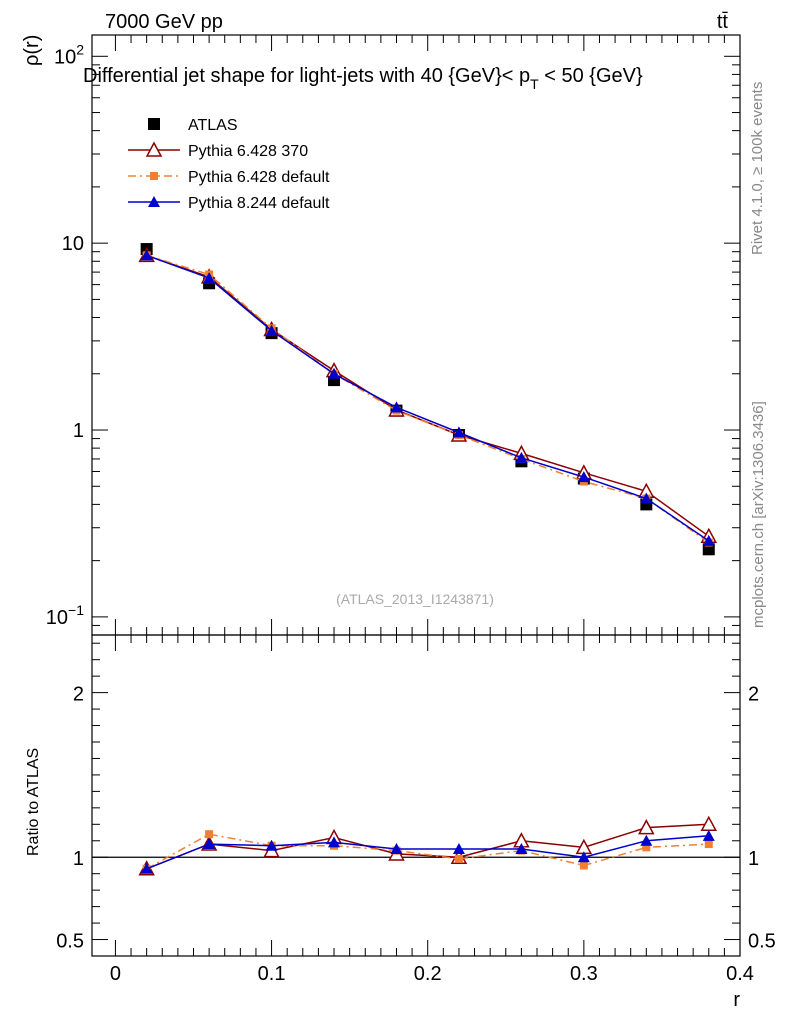 This screenshot has width=786, height=1024. I want to click on legend-marker-pythia-8-244-default, so click(154, 201).